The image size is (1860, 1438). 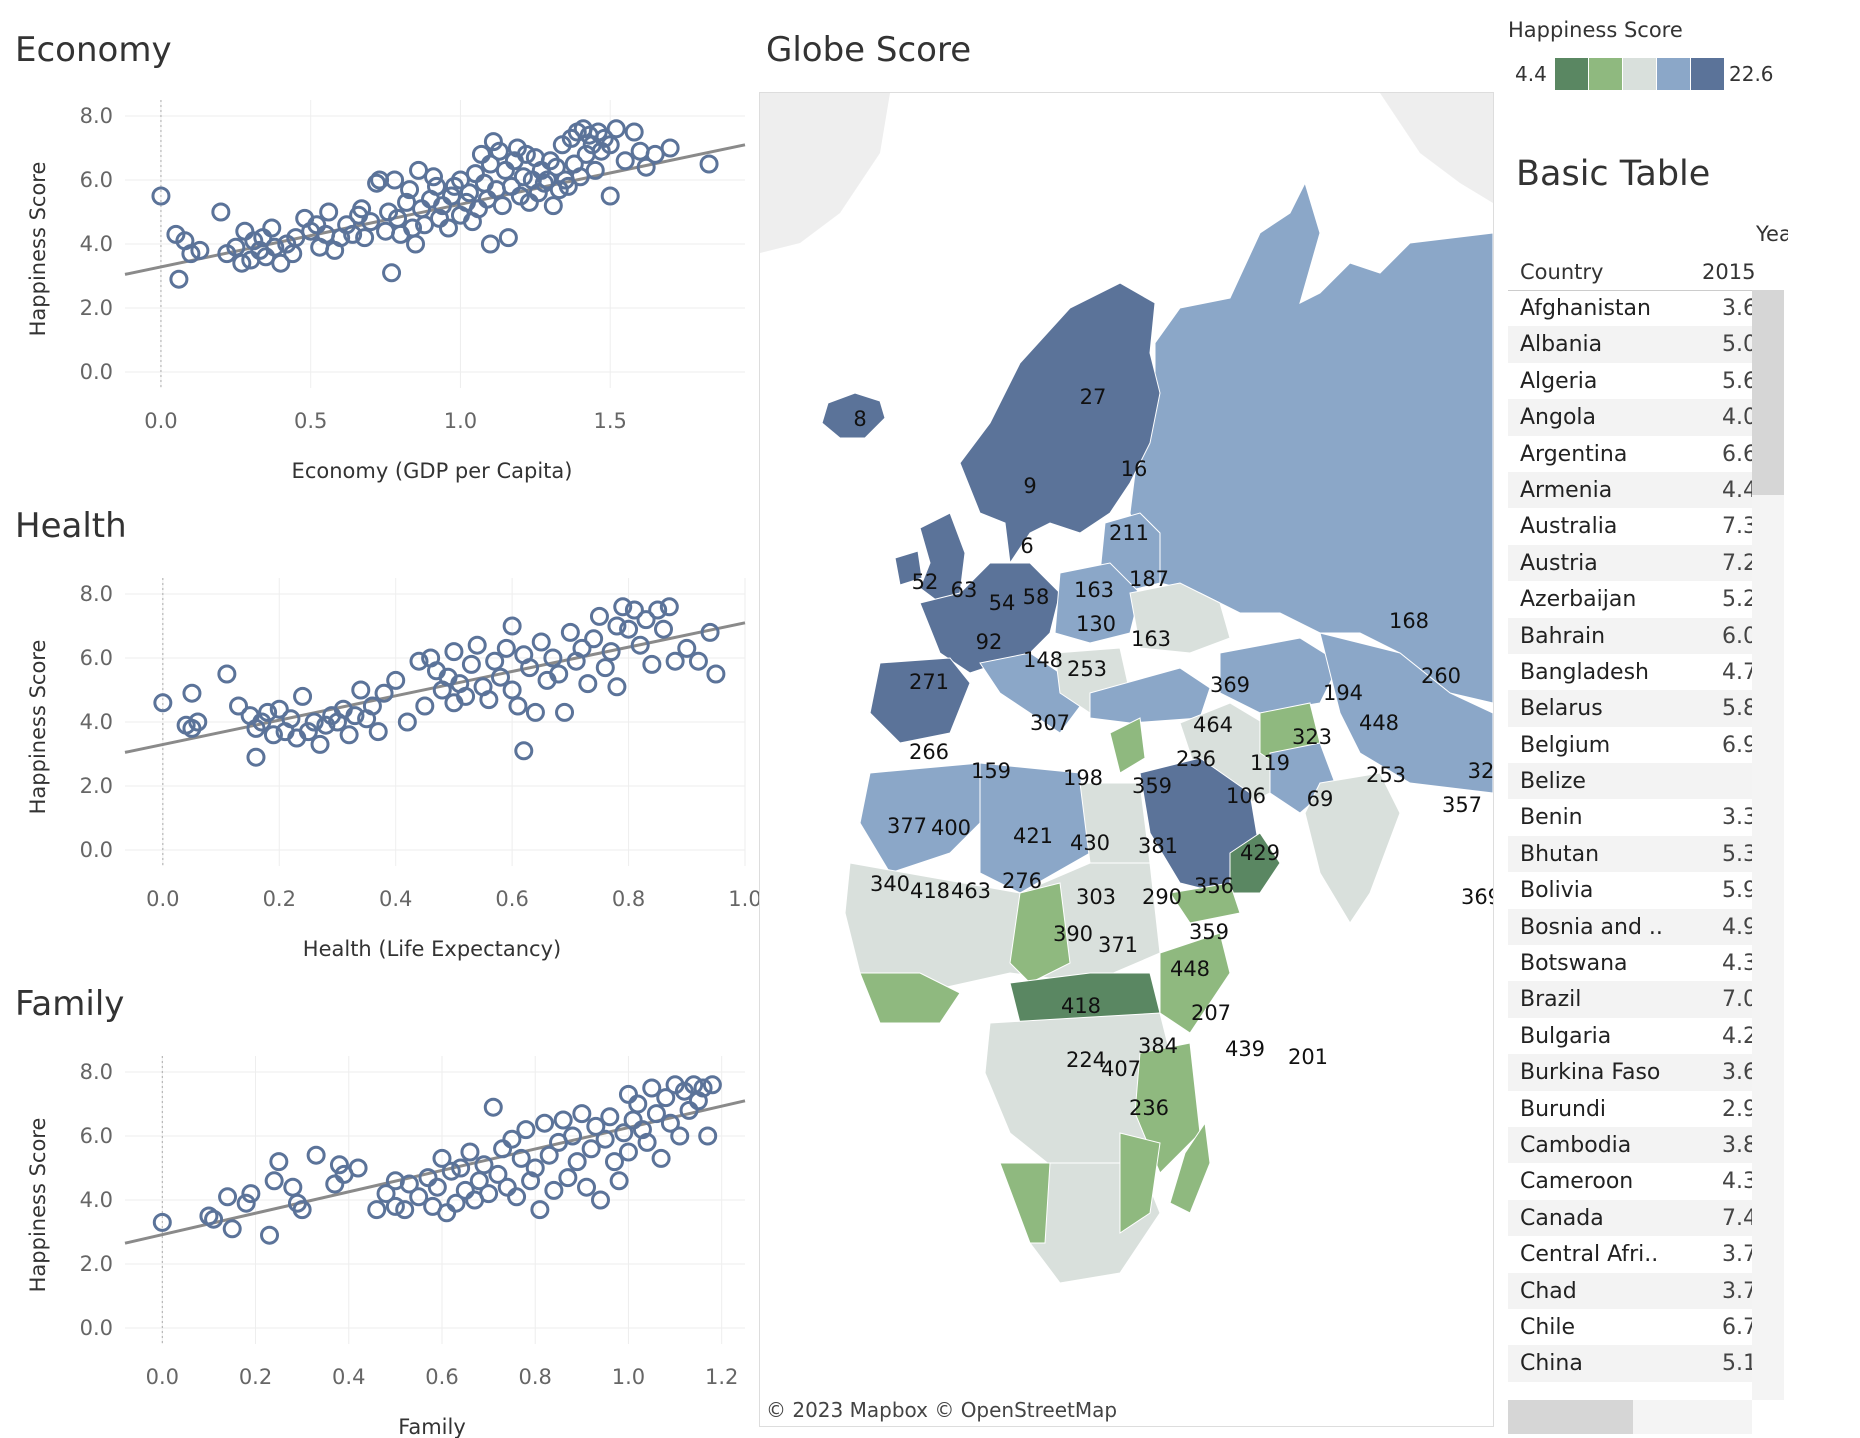 What do you see at coordinates (1768, 845) in the screenshot?
I see `vertical-scrollbar` at bounding box center [1768, 845].